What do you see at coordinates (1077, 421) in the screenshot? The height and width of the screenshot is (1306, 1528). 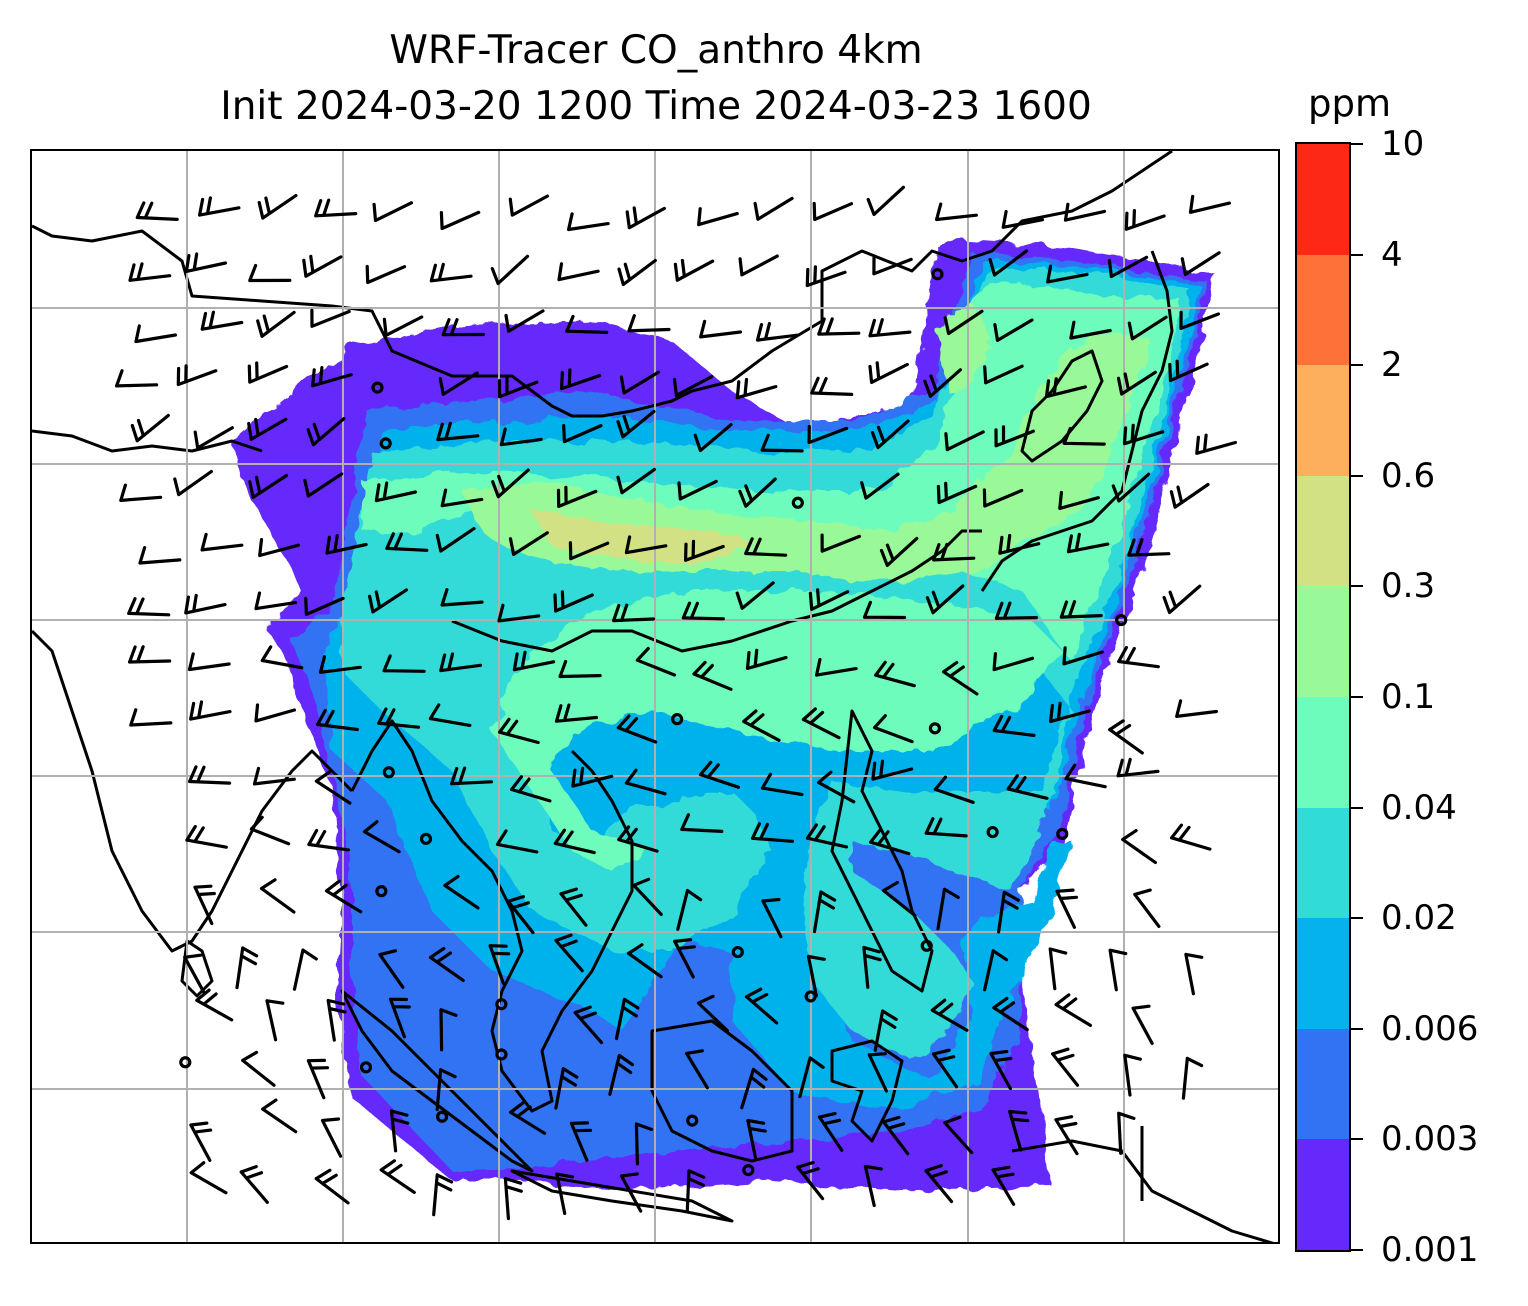 I see `coast-japan-korea` at bounding box center [1077, 421].